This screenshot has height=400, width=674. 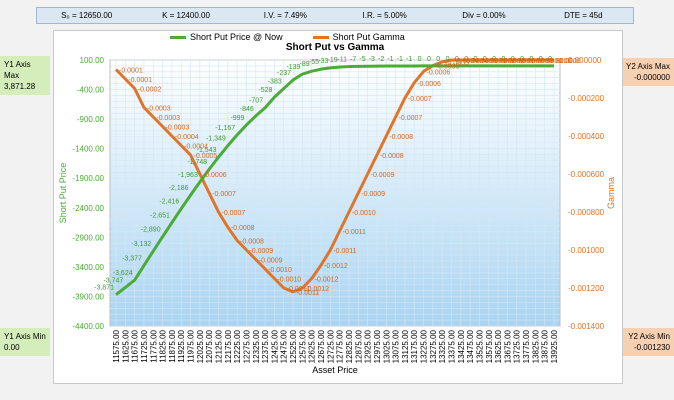 I want to click on data-label-gamma: -0.0002, so click(x=513, y=61).